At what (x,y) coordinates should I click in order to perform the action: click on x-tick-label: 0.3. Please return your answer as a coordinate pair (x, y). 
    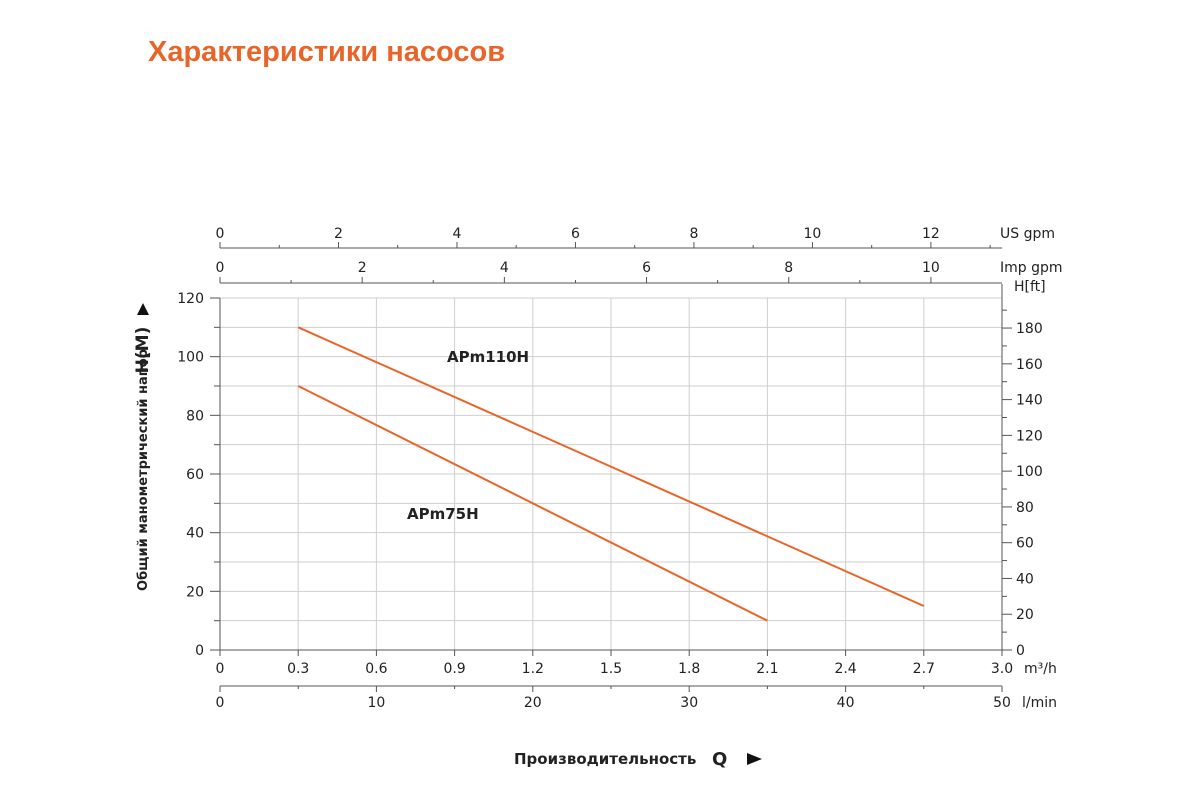
    Looking at the image, I should click on (298, 669).